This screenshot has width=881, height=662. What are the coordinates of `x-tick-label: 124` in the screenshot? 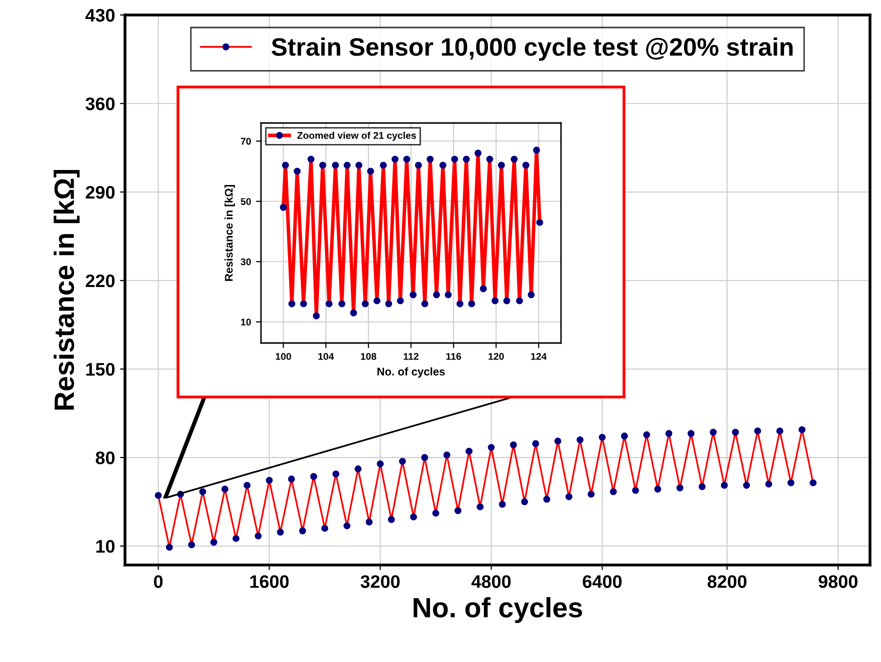 It's located at (539, 356).